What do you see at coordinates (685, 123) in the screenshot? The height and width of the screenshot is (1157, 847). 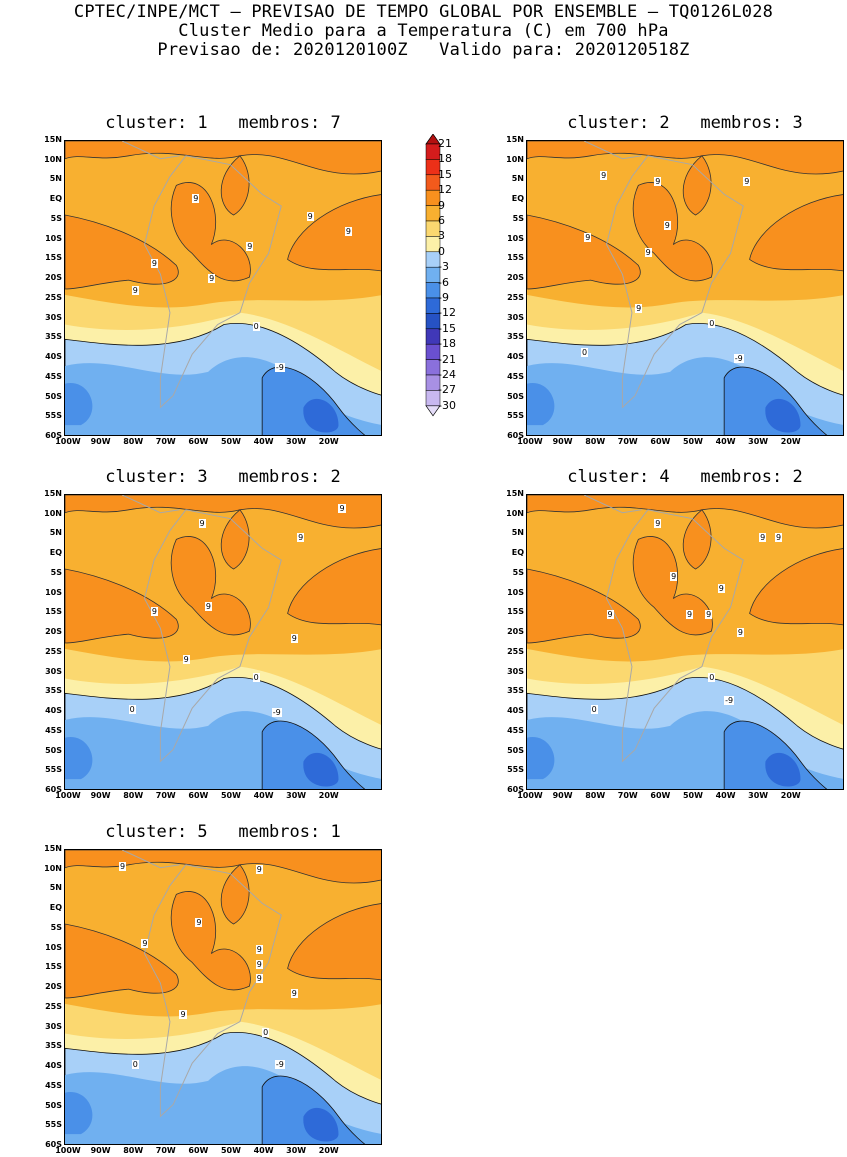 I see `panel-title: cluster: 2 membros: 3` at bounding box center [685, 123].